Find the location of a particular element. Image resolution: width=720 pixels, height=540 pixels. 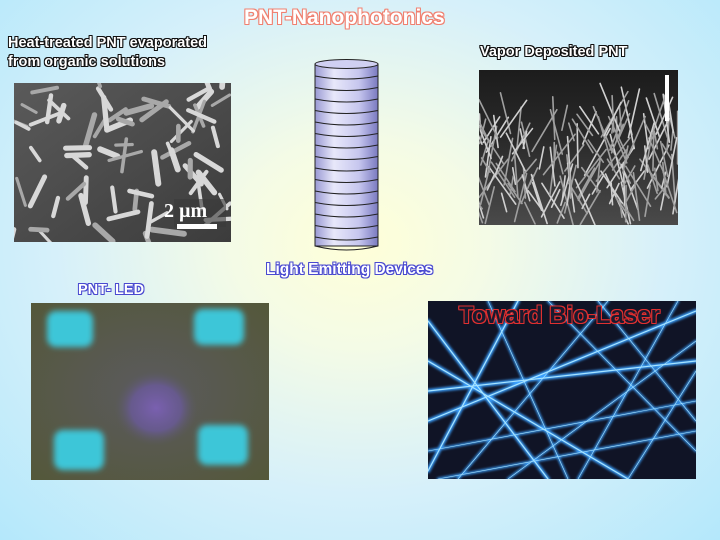

sem-image-vapor-deposited is located at coordinates (578, 147).